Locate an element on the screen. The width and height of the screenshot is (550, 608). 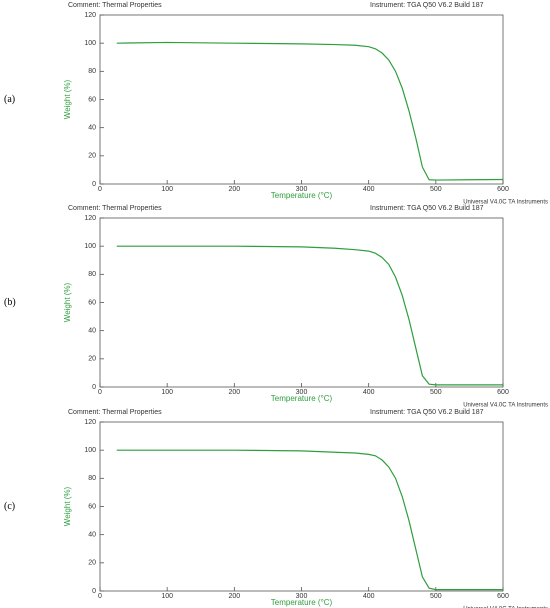
panel-label: (b) is located at coordinates (10, 302).